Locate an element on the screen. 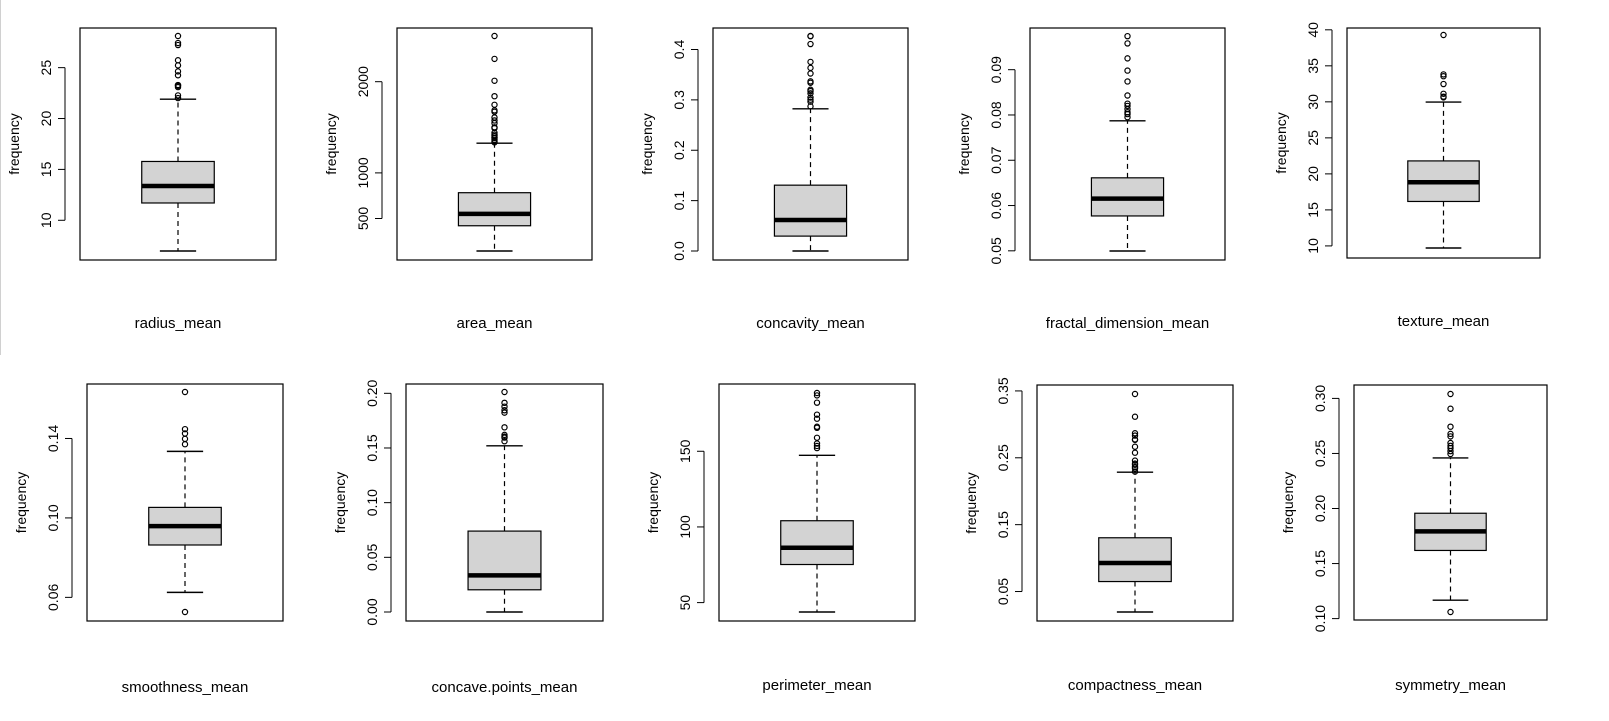 This screenshot has width=1609, height=721. x-axis-label: fractal_dimension_mean is located at coordinates (1127, 323).